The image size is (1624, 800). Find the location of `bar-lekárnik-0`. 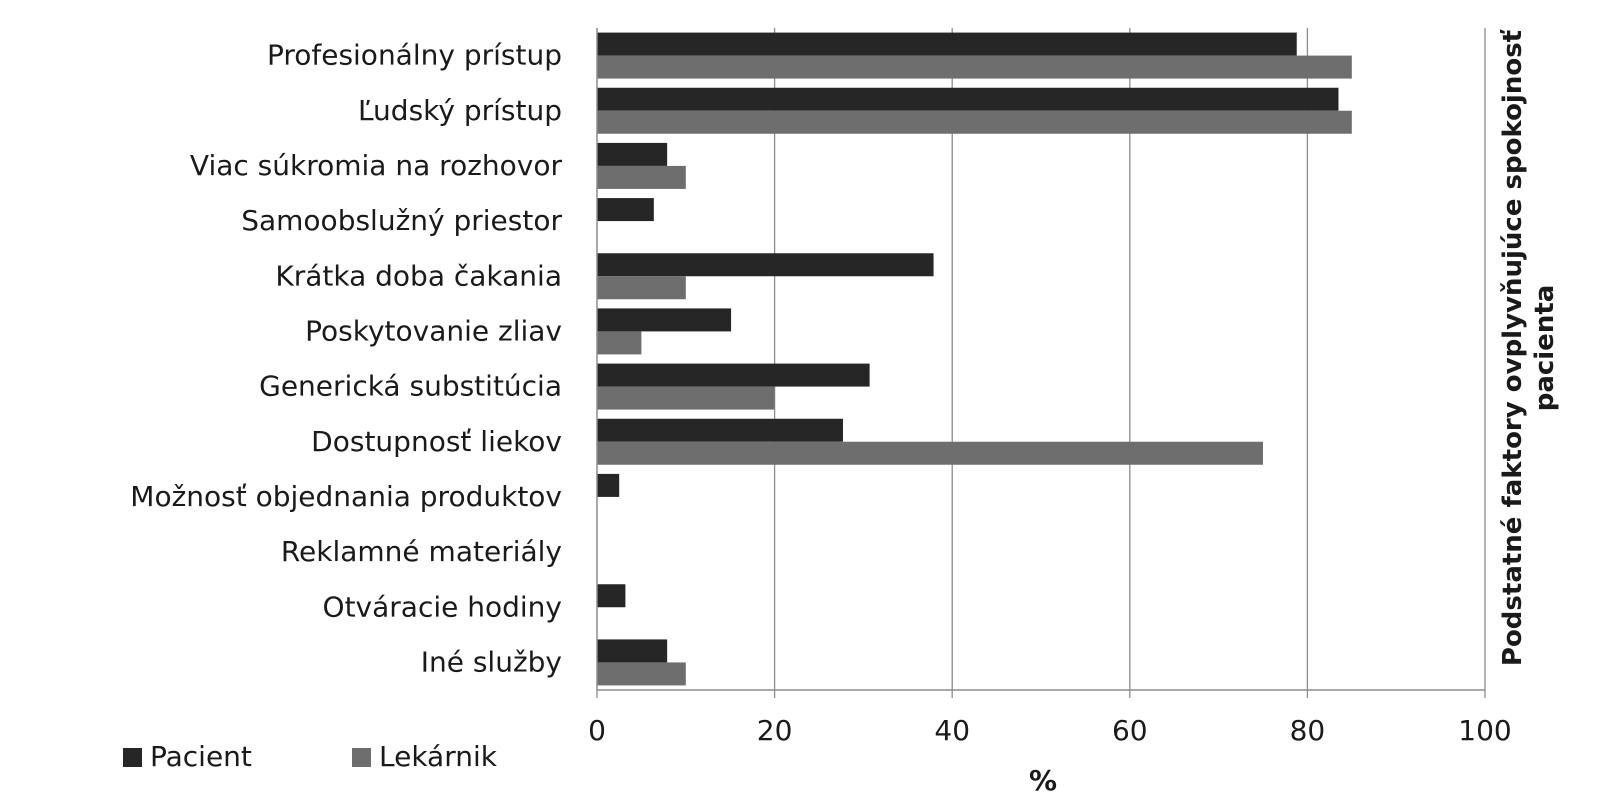

bar-lekárnik-0 is located at coordinates (974, 67).